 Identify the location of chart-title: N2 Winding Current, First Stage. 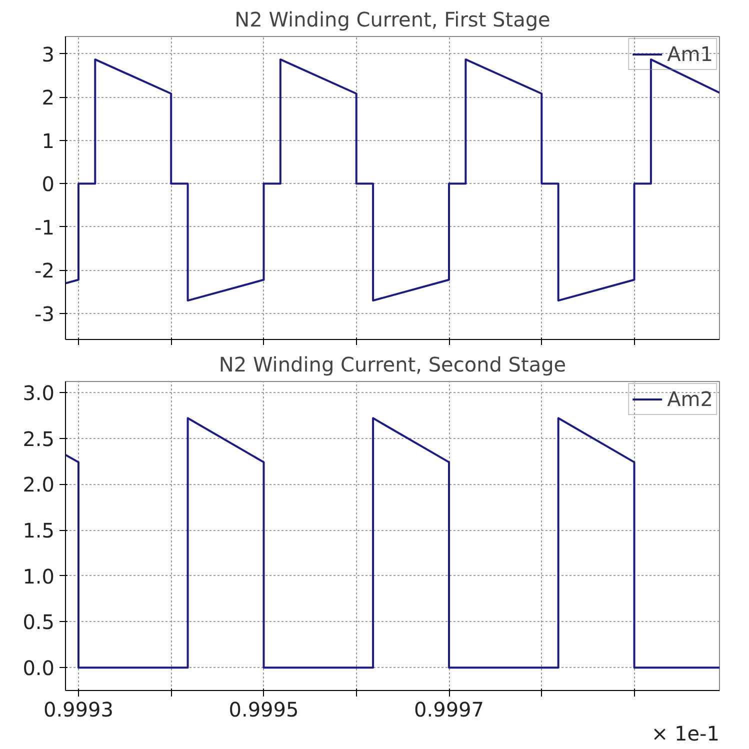
(392, 20).